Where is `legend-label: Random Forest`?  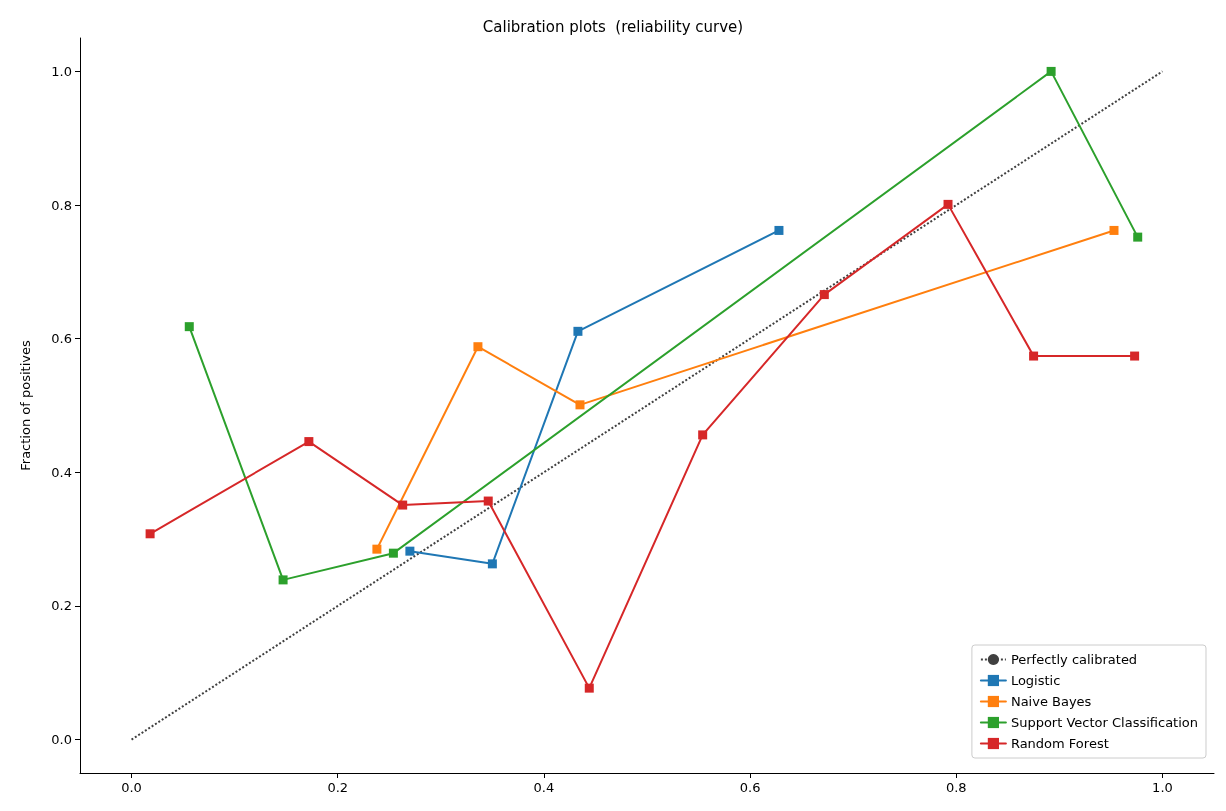
legend-label: Random Forest is located at coordinates (1059, 743).